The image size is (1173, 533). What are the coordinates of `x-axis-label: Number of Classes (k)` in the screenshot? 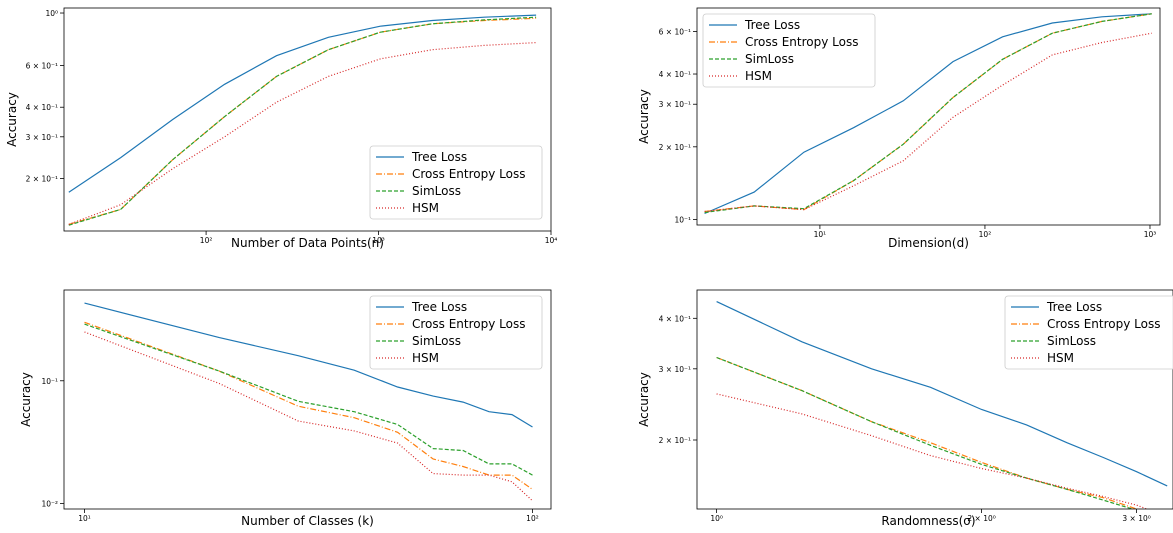 It's located at (307, 521).